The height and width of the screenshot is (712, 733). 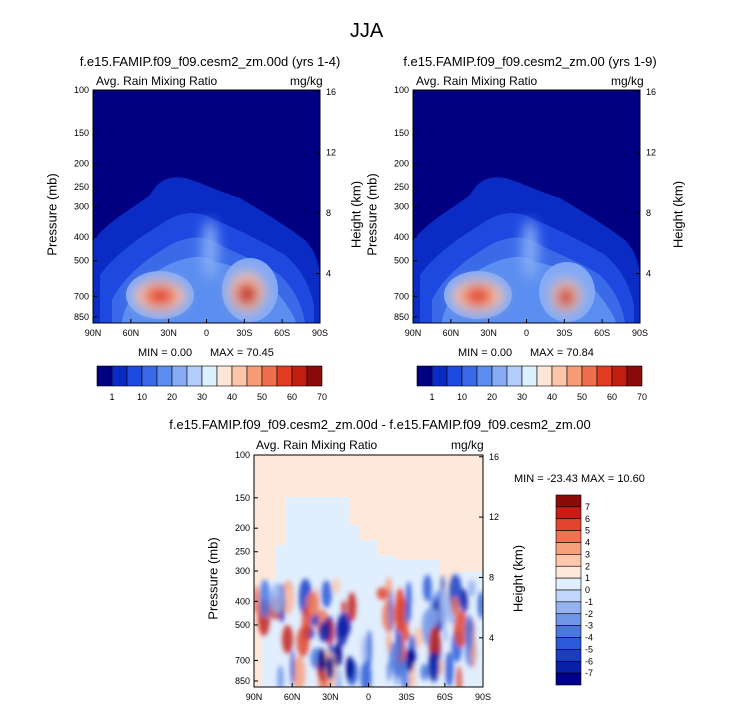 What do you see at coordinates (401, 164) in the screenshot?
I see `p2-ytick-label: 200` at bounding box center [401, 164].